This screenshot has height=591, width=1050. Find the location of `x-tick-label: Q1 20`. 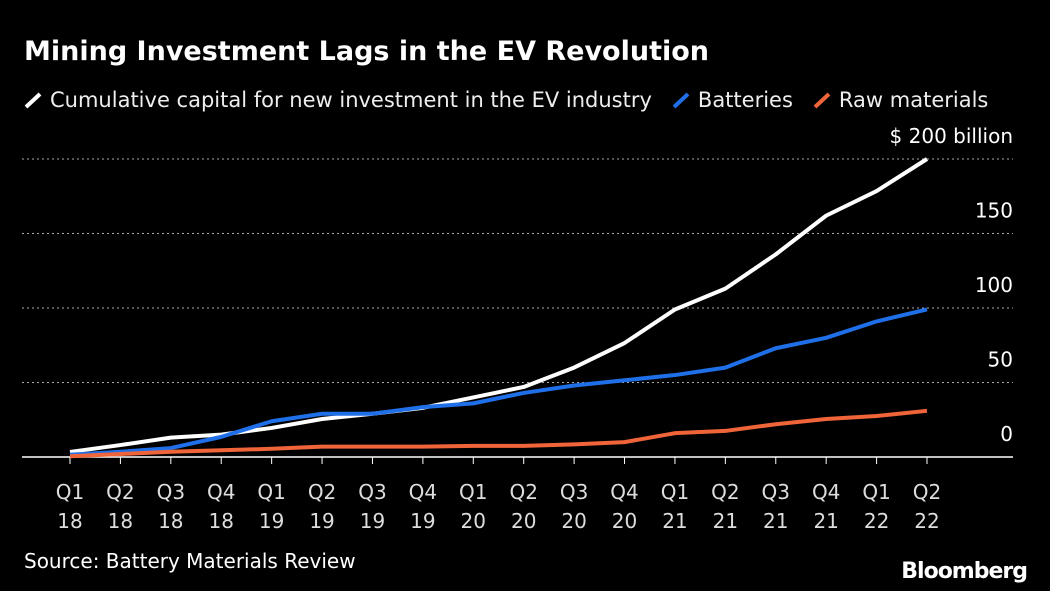

x-tick-label: Q1 20 is located at coordinates (473, 506).